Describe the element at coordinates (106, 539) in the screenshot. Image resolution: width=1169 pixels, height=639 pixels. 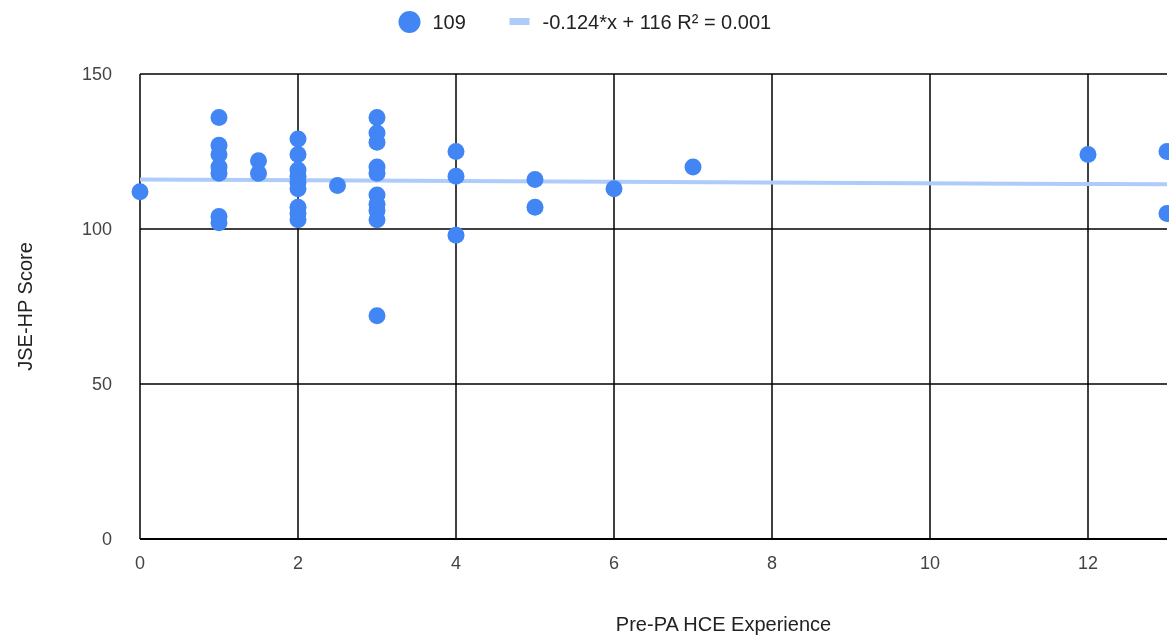
I see `y-tick-label: 0` at that location.